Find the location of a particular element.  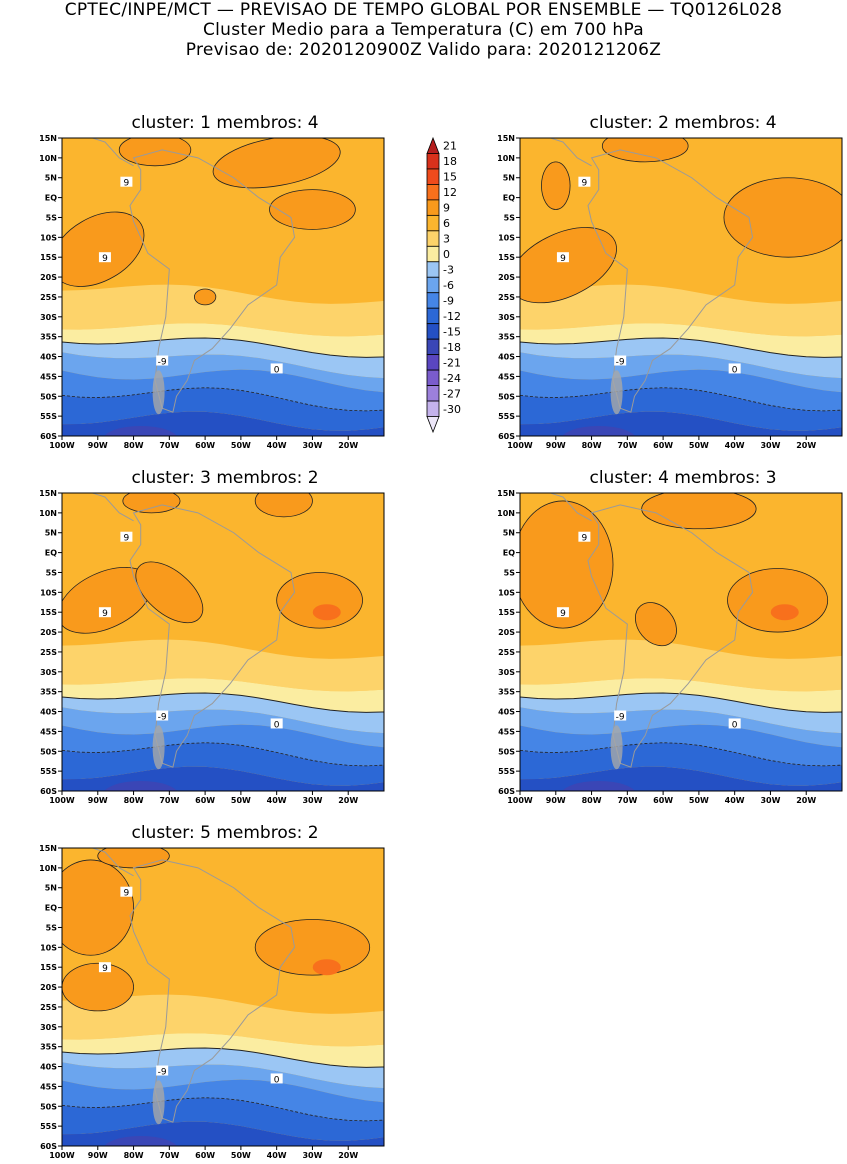

panel-title: cluster: 4 membros: 3 is located at coordinates (683, 478).